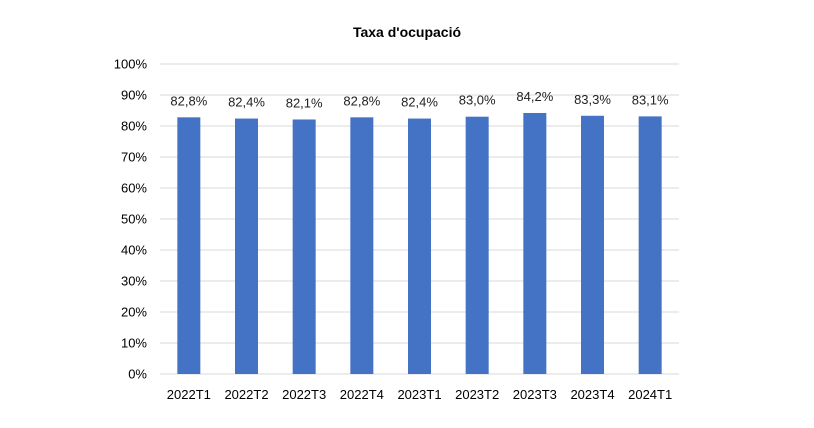  Describe the element at coordinates (304, 102) in the screenshot. I see `data-label-2022T3: 82,1%` at that location.